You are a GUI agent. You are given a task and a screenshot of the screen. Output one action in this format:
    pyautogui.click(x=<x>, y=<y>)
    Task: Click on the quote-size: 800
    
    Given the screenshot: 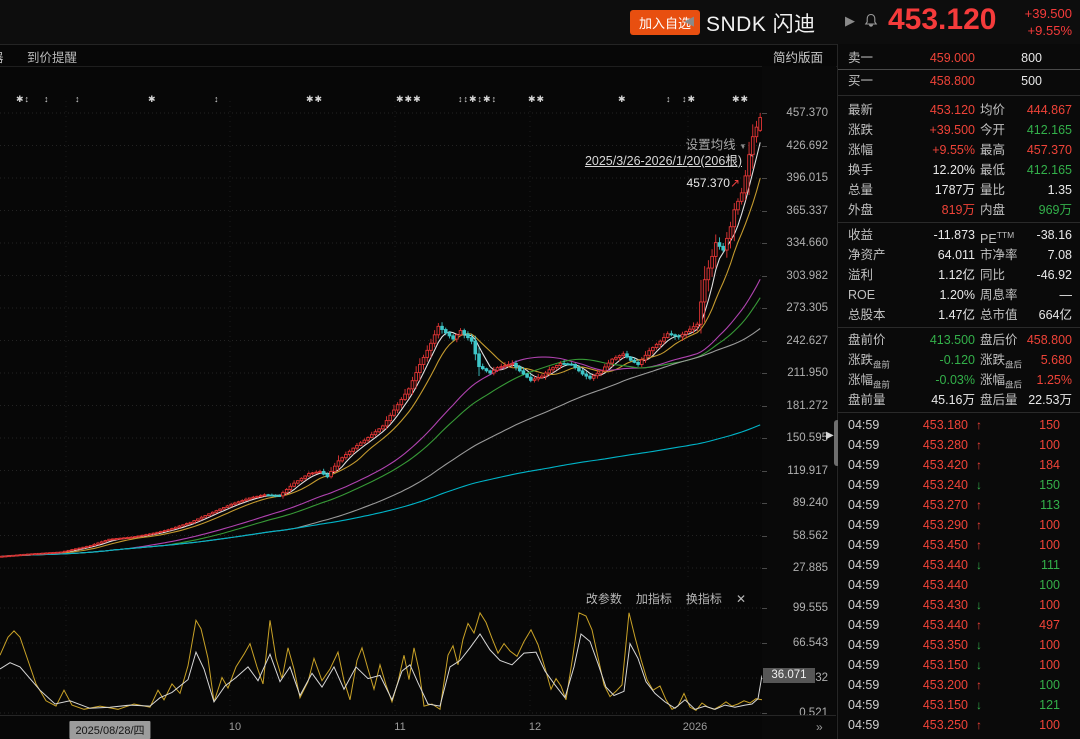 What is the action you would take?
    pyautogui.click(x=1031, y=58)
    